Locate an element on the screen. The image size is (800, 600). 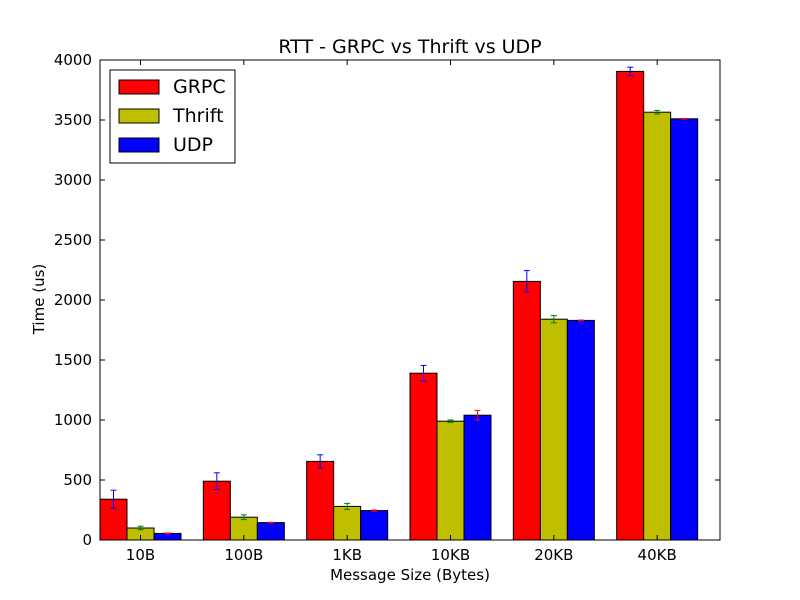
bar-grpc-1kb is located at coordinates (320, 500).